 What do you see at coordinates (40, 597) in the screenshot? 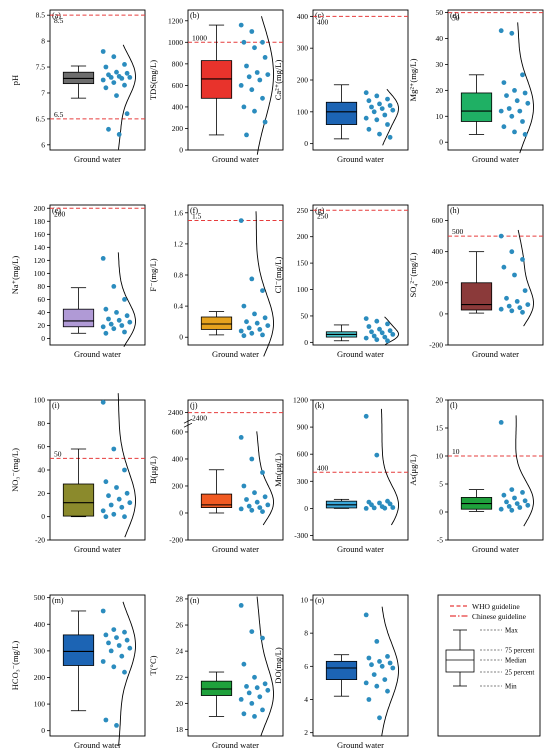
I see `y-tick-label: 500` at bounding box center [40, 597].